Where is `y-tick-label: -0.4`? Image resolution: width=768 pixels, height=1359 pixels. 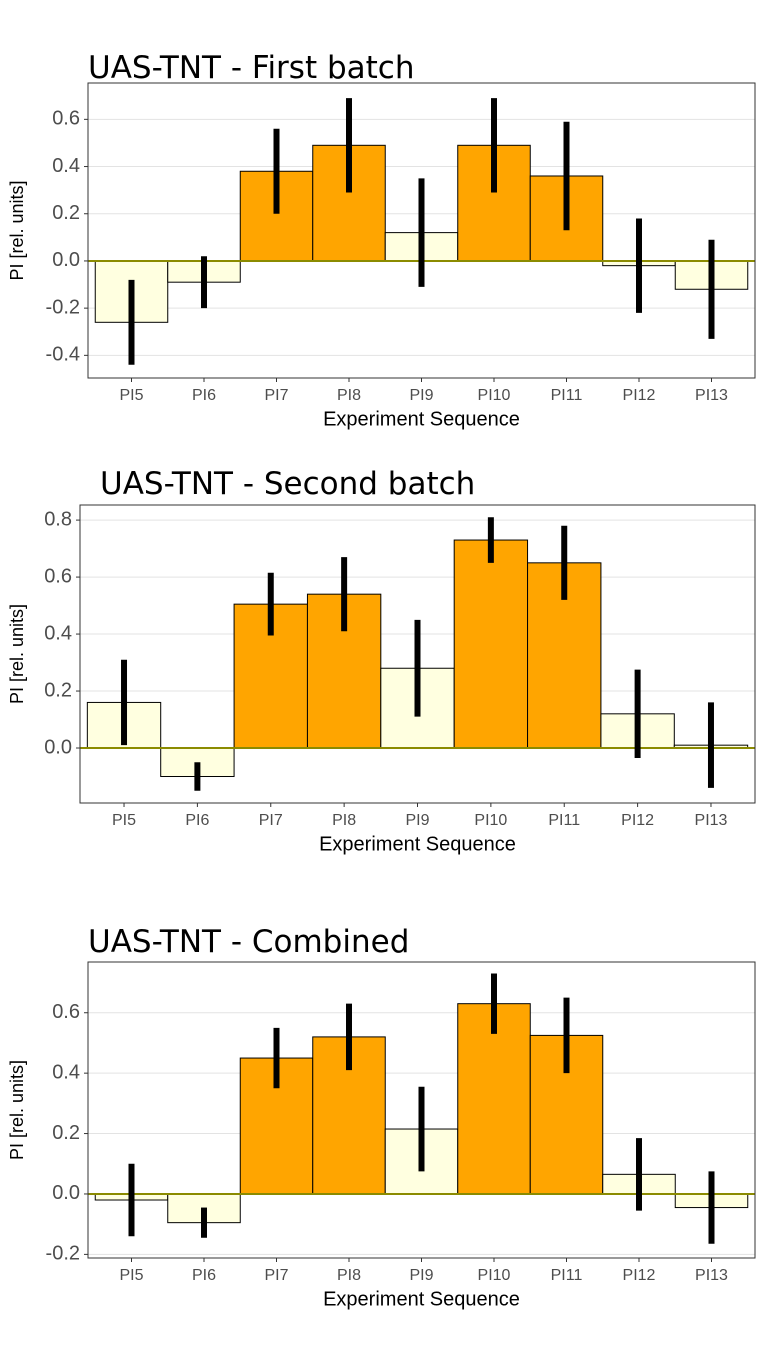
y-tick-label: -0.4 is located at coordinates (63, 355).